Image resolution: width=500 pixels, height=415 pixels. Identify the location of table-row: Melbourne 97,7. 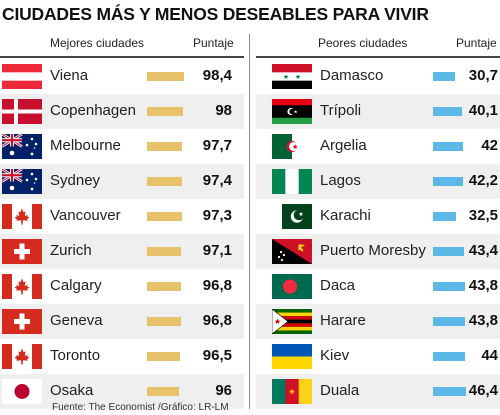
(122, 146).